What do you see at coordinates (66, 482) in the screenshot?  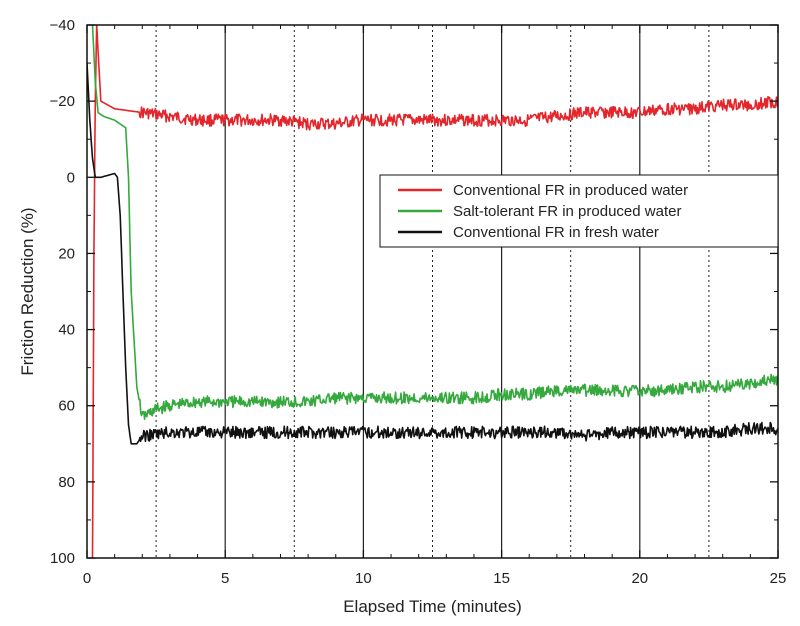 I see `y-tick-label: 80` at bounding box center [66, 482].